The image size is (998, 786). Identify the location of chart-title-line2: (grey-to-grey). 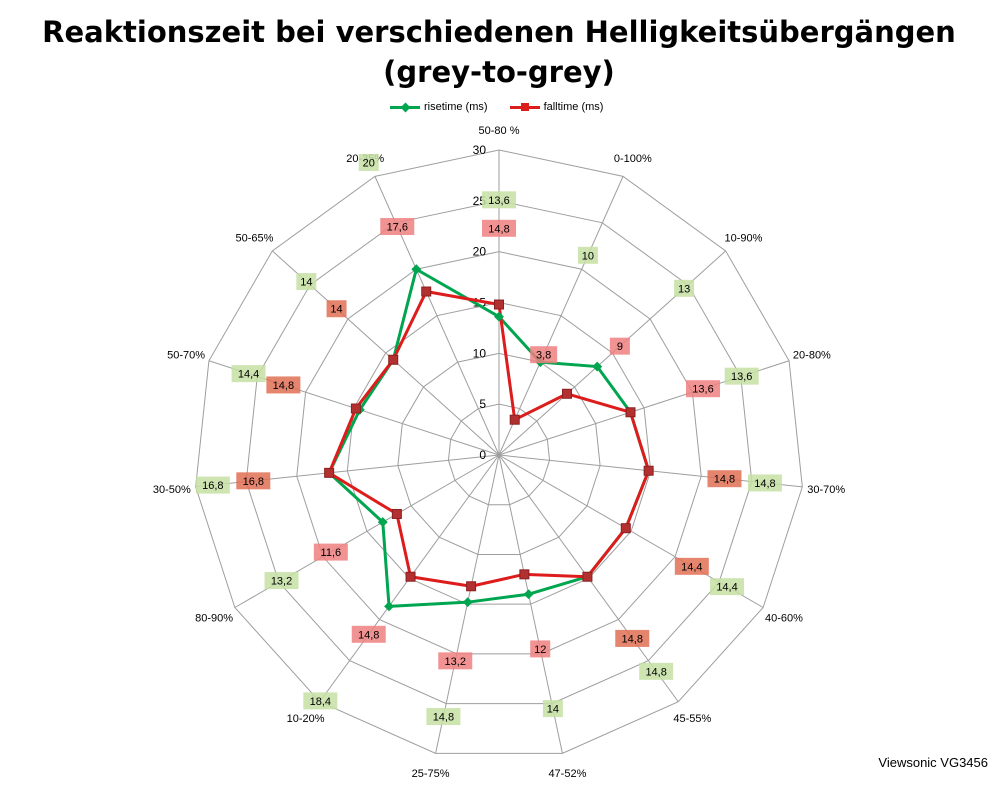
(499, 72).